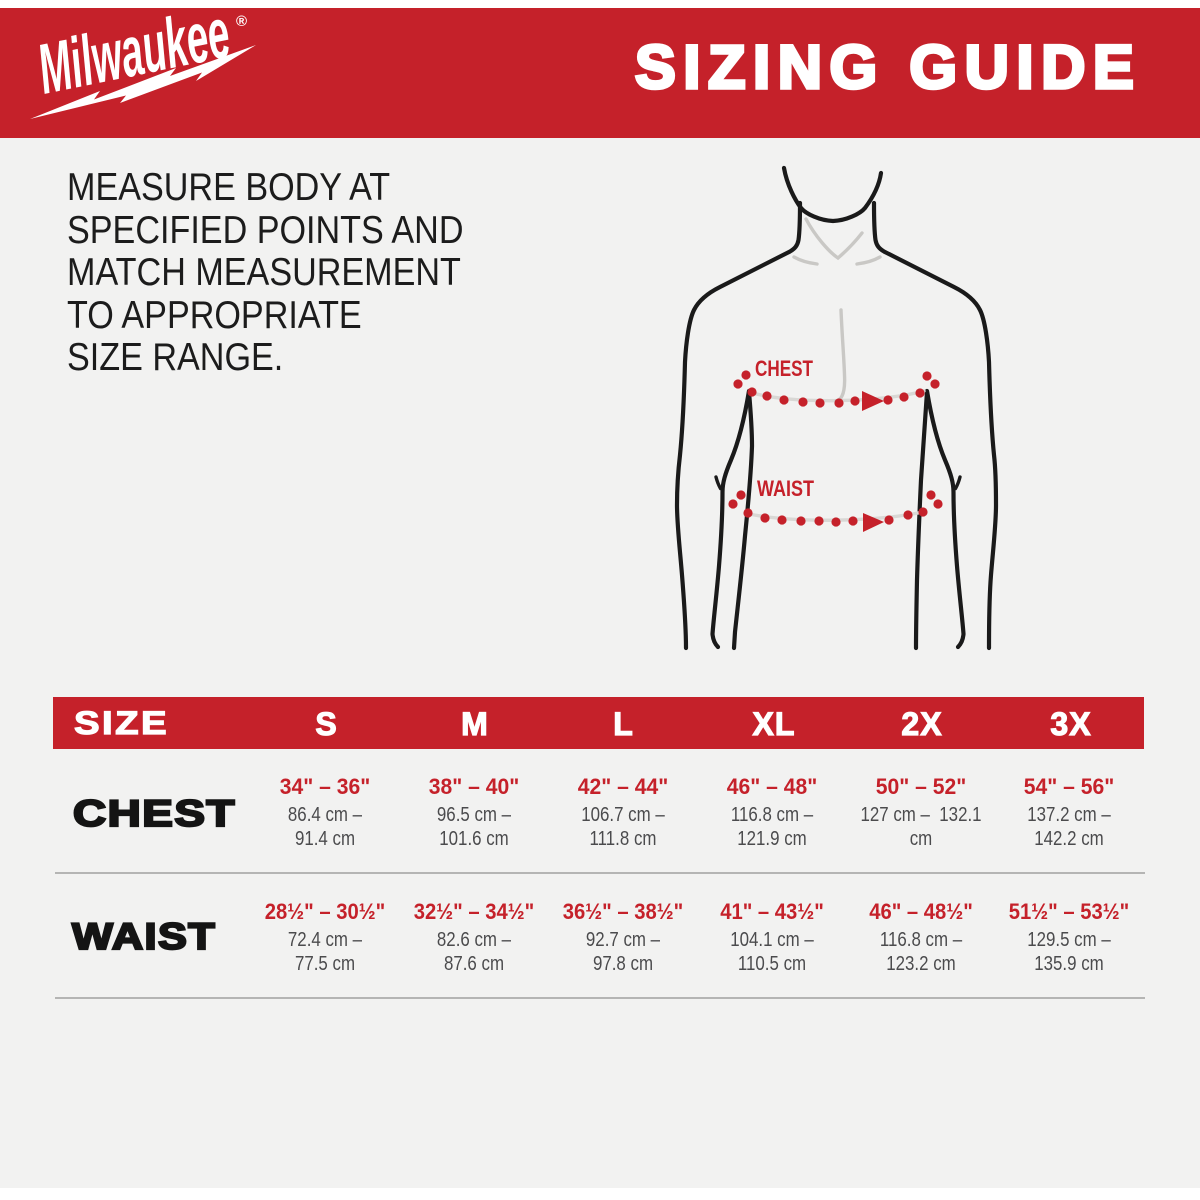  Describe the element at coordinates (785, 488) in the screenshot. I see `svg-text: WAIST` at that location.